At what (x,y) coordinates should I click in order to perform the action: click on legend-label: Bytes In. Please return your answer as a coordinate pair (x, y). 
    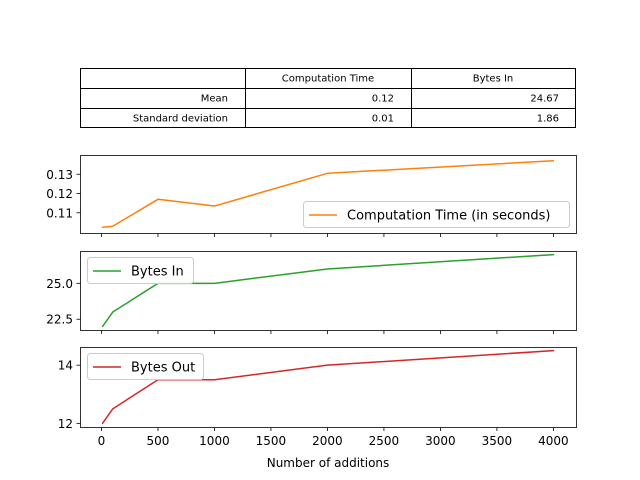
    Looking at the image, I should click on (157, 272).